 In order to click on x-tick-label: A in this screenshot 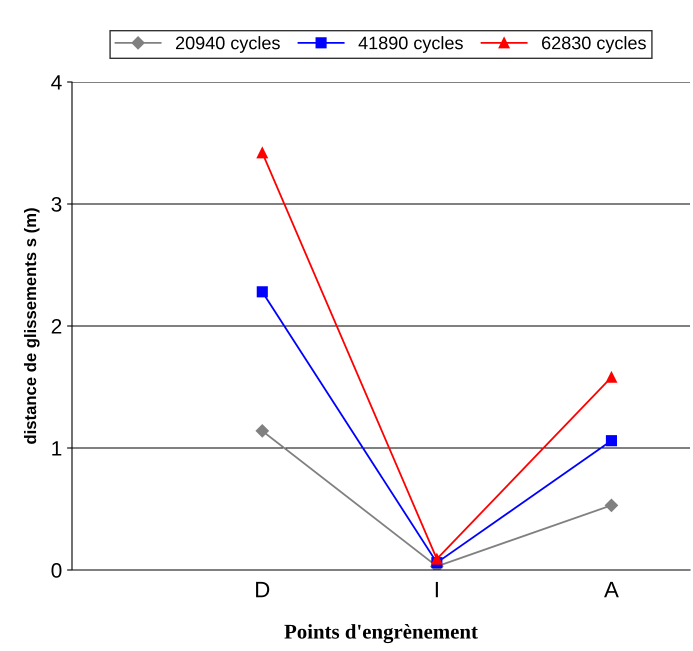, I will do `click(611, 590)`.